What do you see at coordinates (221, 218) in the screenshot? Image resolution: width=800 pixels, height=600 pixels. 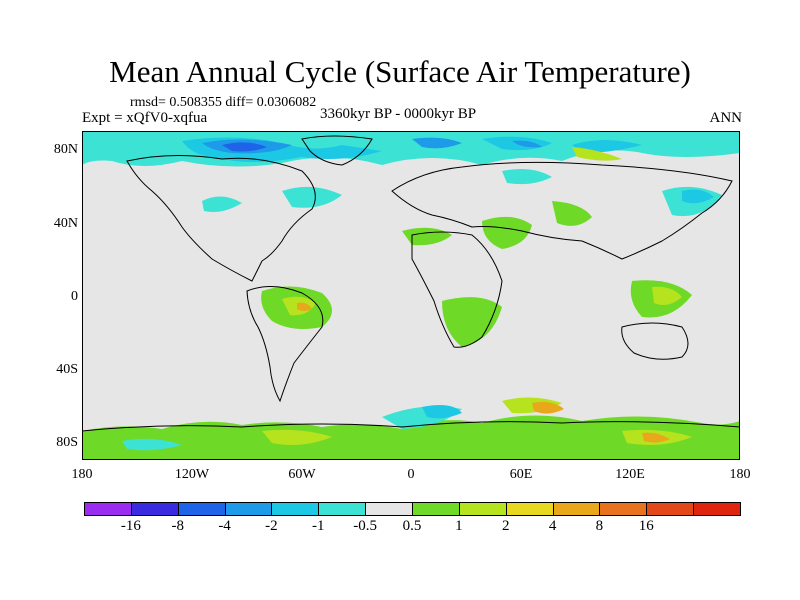 I see `north-america-coast` at bounding box center [221, 218].